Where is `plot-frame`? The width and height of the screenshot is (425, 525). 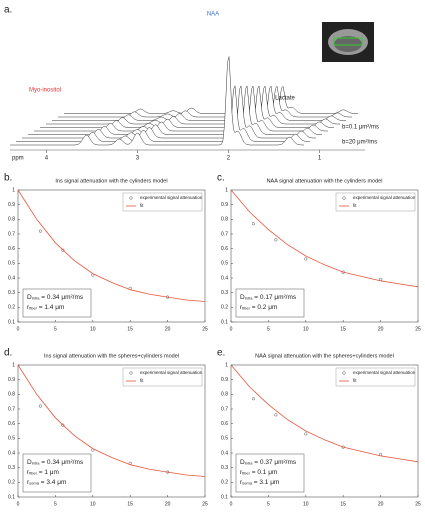
plot-frame is located at coordinates (111, 256).